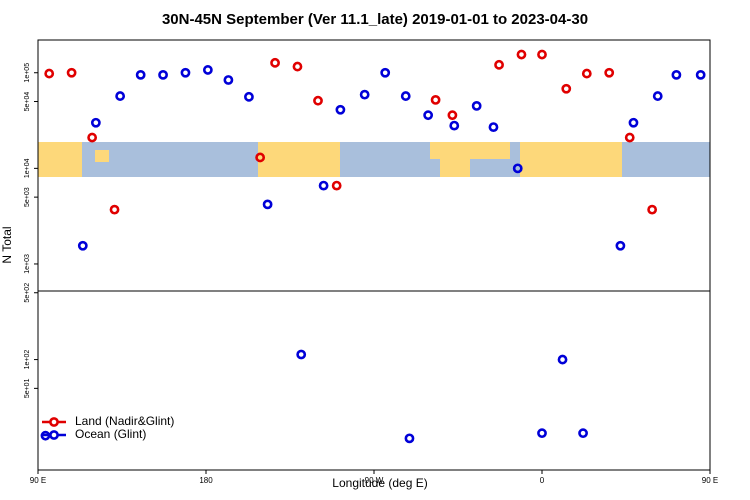  I want to click on x-axis-label: Longitude (deg E), so click(379, 483).